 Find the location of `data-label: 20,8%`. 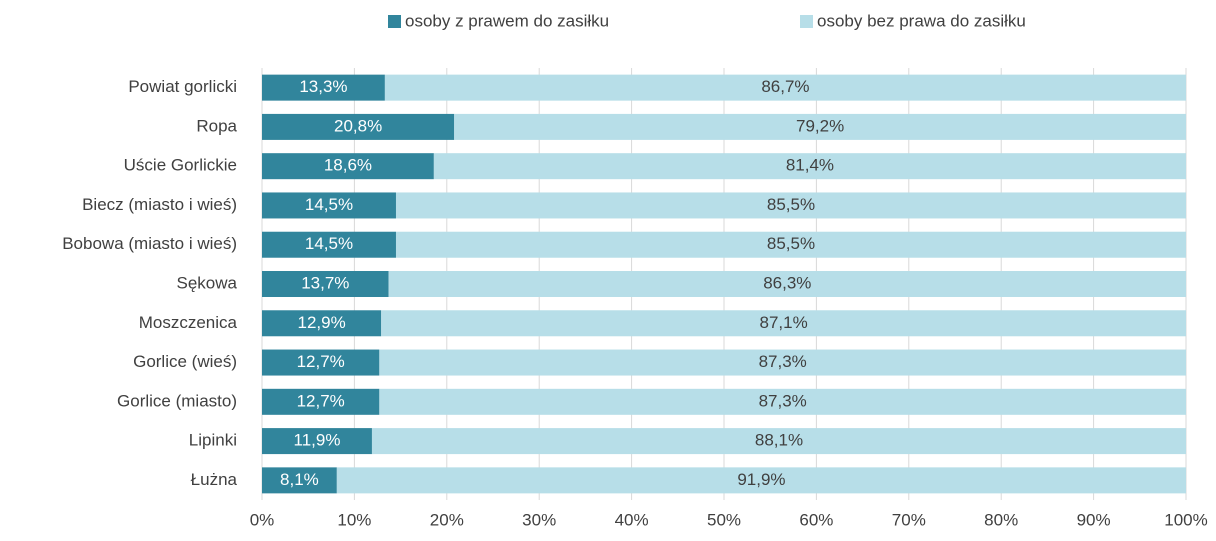

data-label: 20,8% is located at coordinates (358, 125).